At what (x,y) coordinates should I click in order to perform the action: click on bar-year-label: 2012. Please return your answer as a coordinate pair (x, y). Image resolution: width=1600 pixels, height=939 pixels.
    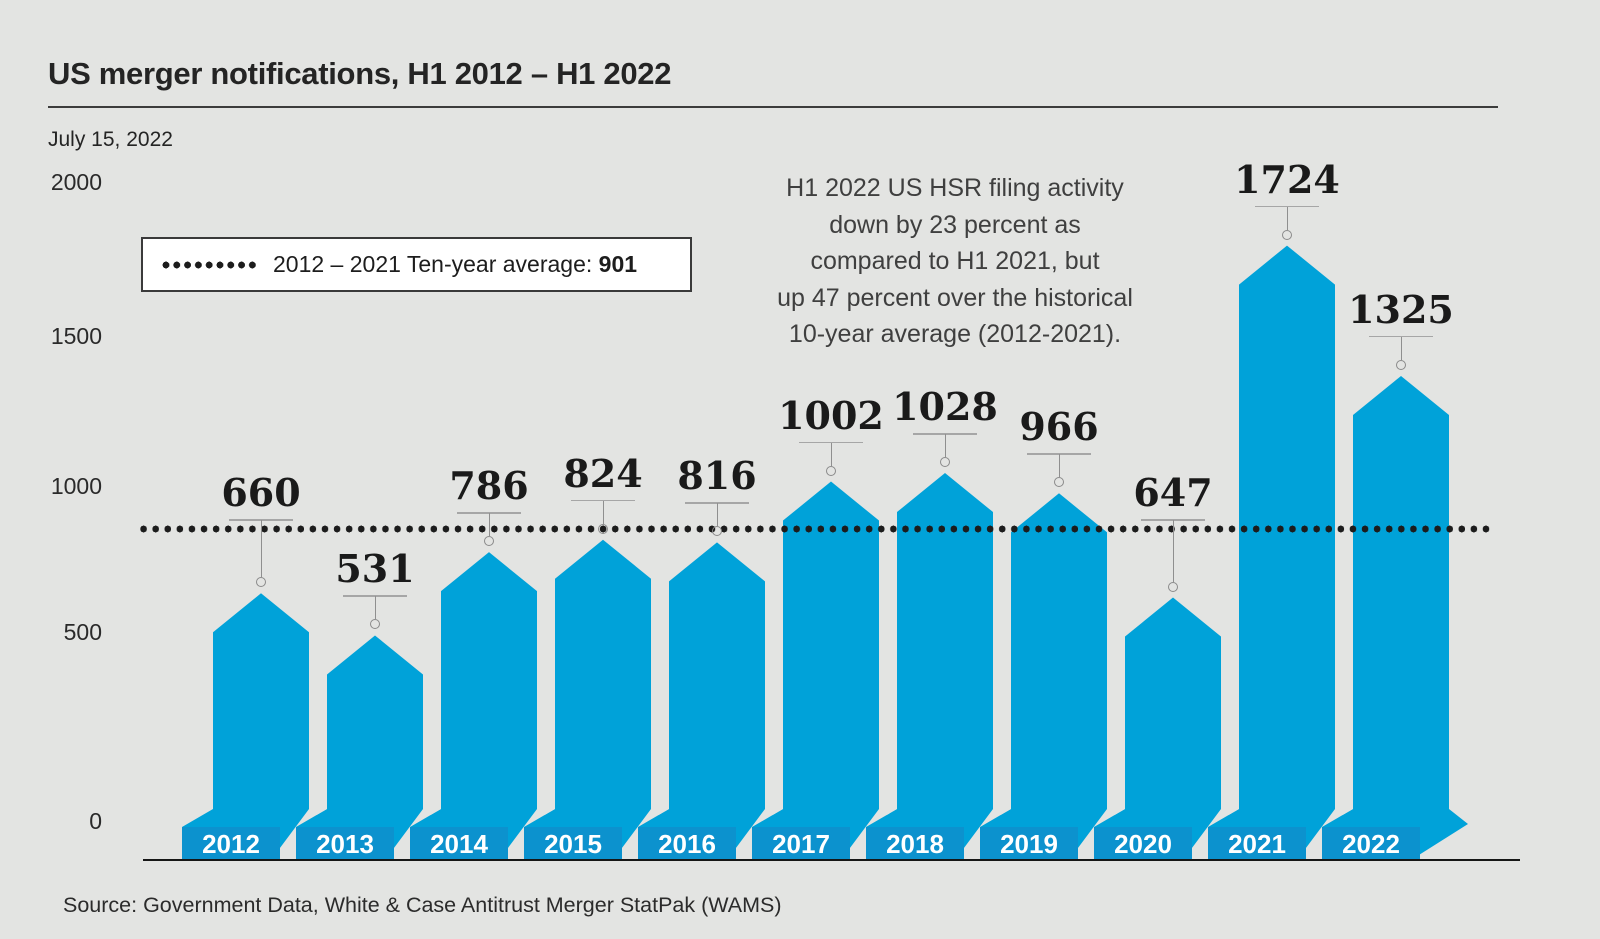
    Looking at the image, I should click on (231, 844).